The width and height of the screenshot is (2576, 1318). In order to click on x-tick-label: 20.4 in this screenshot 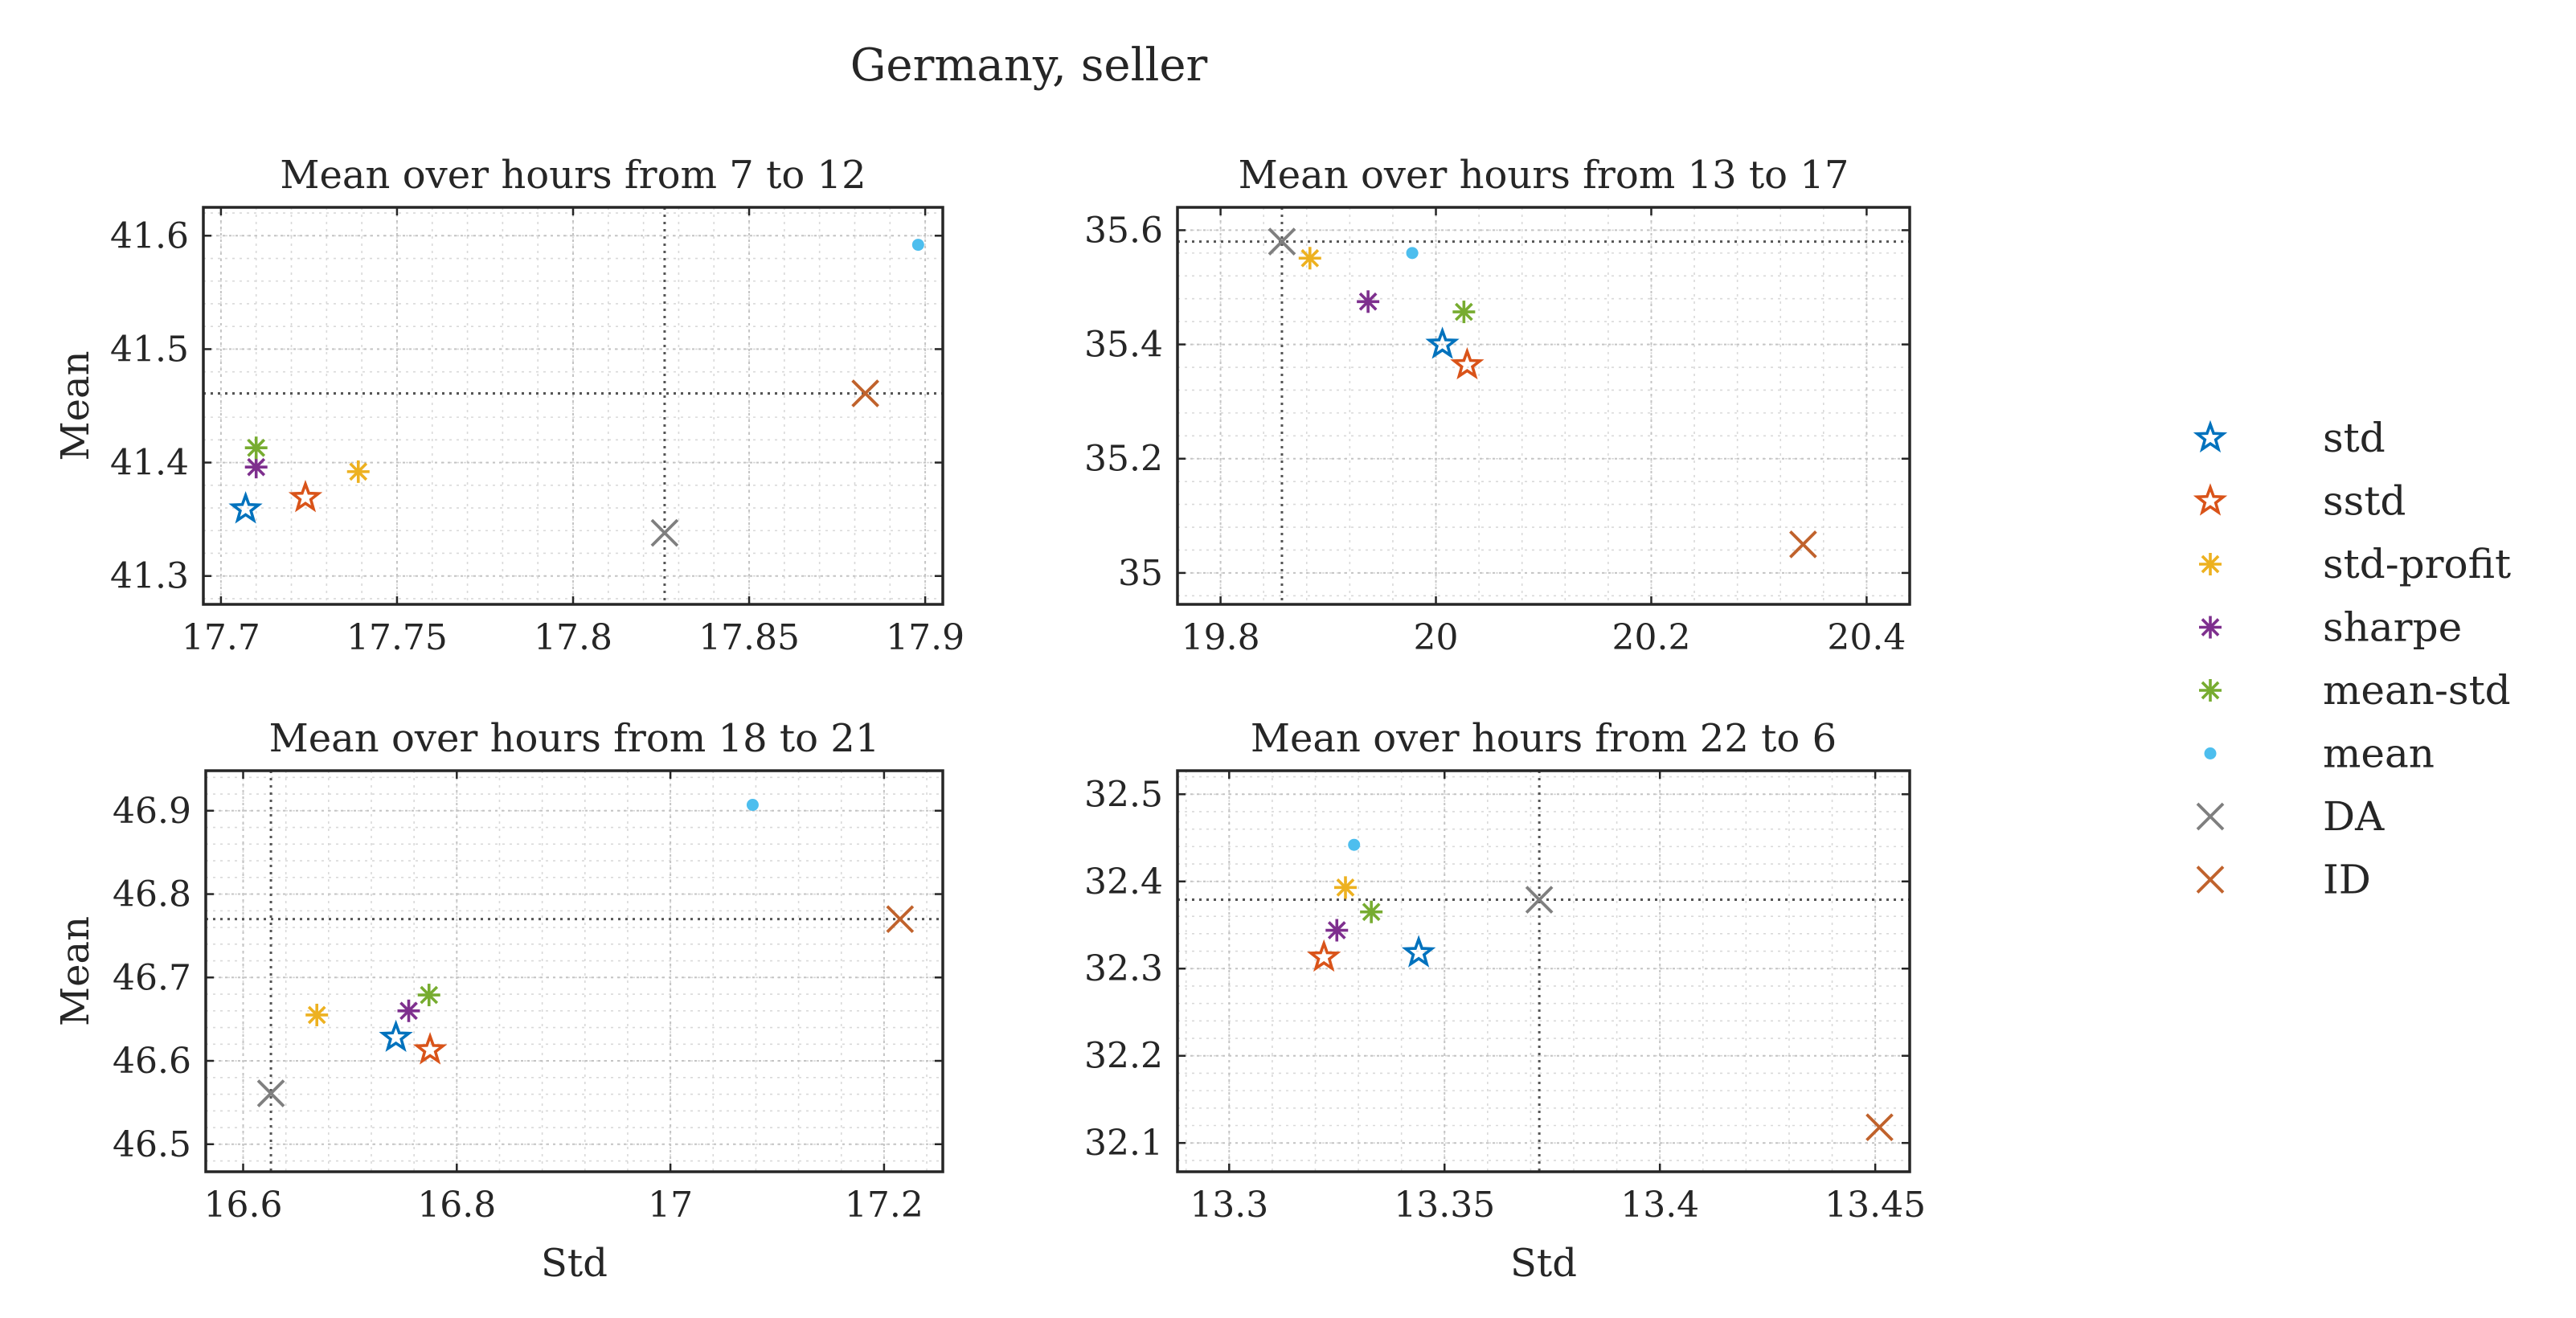, I will do `click(1866, 637)`.